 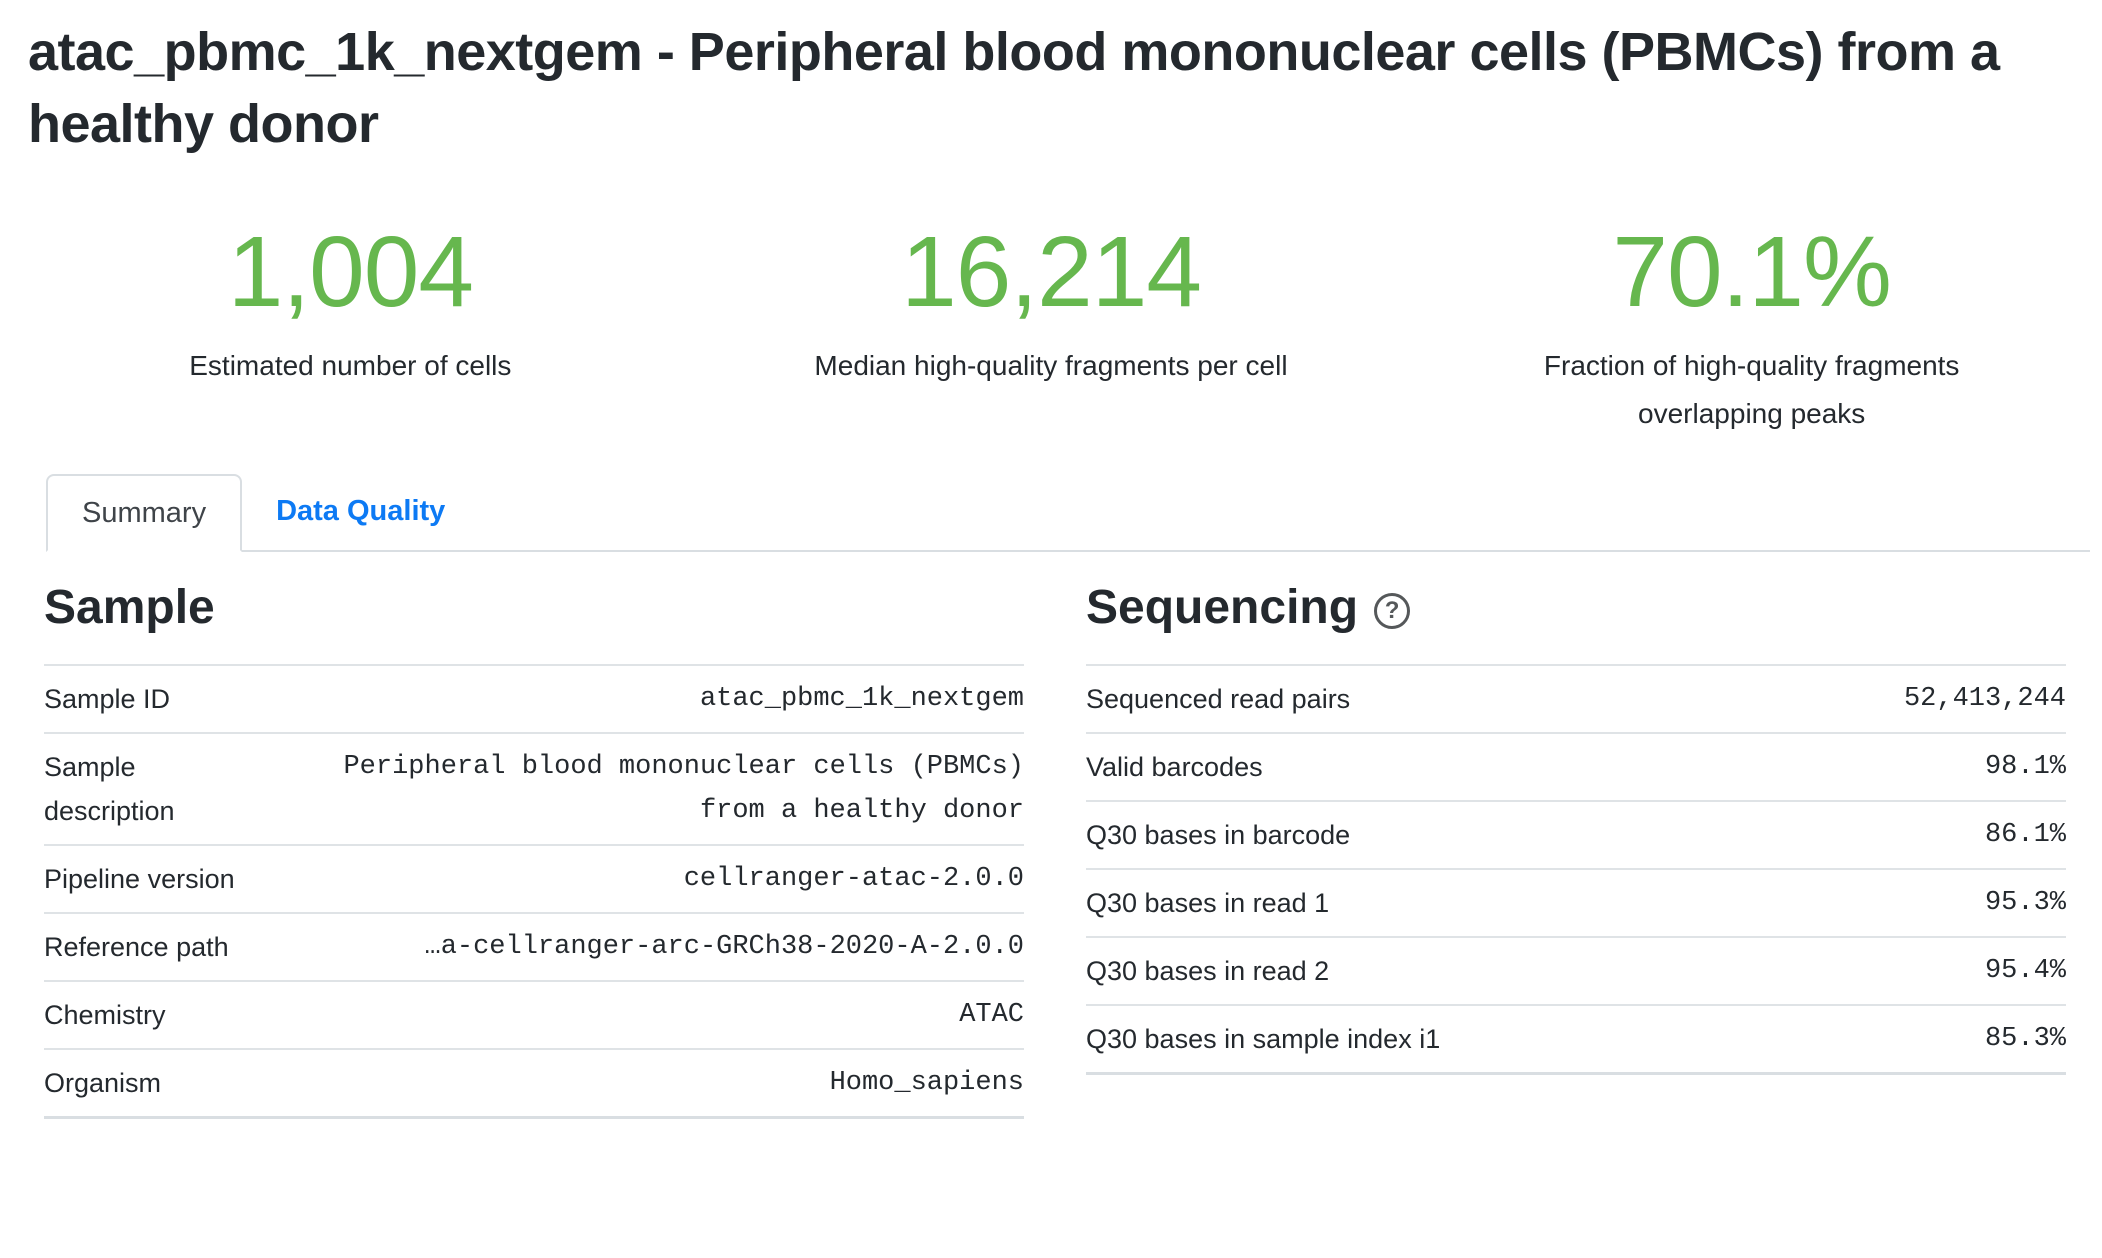 I want to click on table-row: Pipeline version cellranger-atac-2.0.0, so click(x=534, y=879).